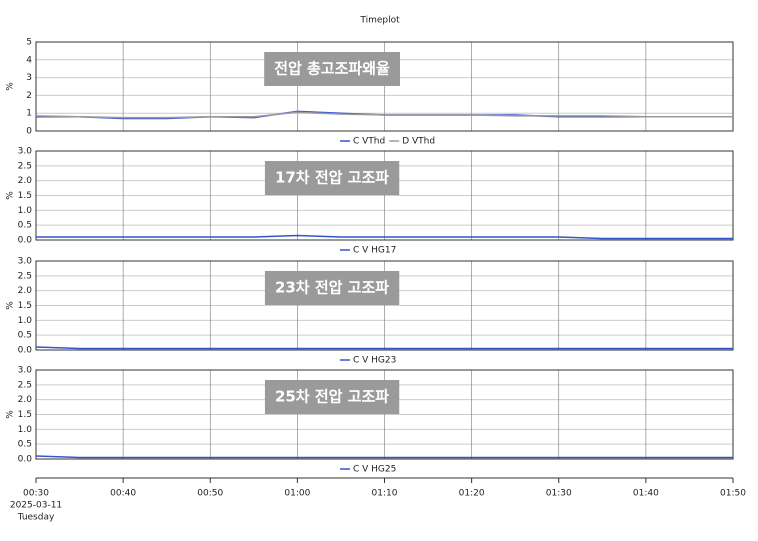  Describe the element at coordinates (29, 78) in the screenshot. I see `y-tick-label: 3` at that location.